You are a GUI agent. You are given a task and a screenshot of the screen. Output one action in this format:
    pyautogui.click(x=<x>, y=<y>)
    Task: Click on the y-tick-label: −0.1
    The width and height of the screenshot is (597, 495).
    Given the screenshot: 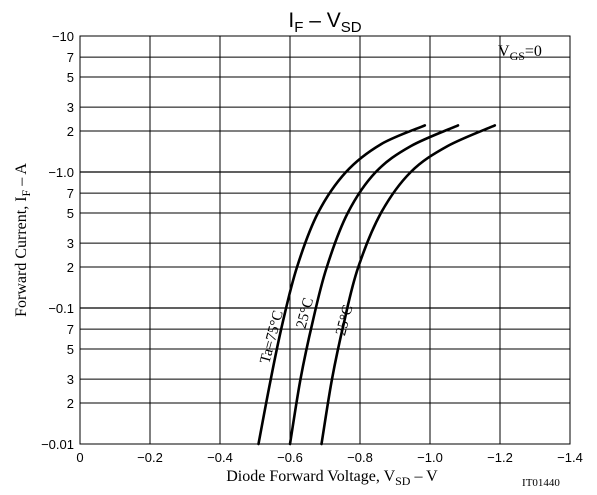 What is the action you would take?
    pyautogui.click(x=61, y=308)
    